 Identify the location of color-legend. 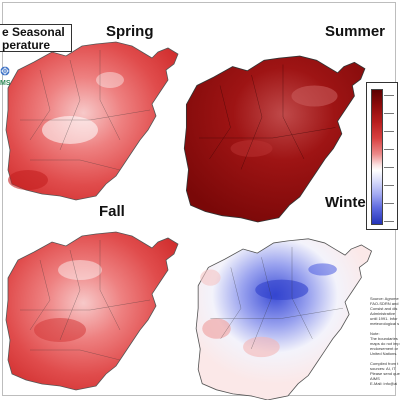
(382, 156).